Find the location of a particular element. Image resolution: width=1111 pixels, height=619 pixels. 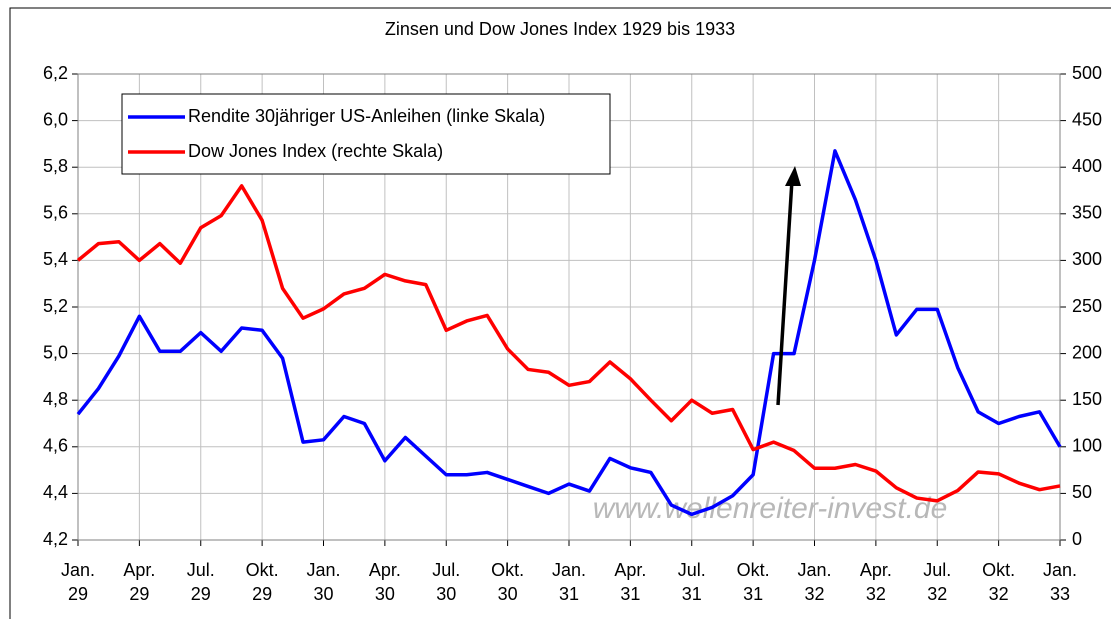

x-tick-label: Apr. 30 is located at coordinates (384, 582).